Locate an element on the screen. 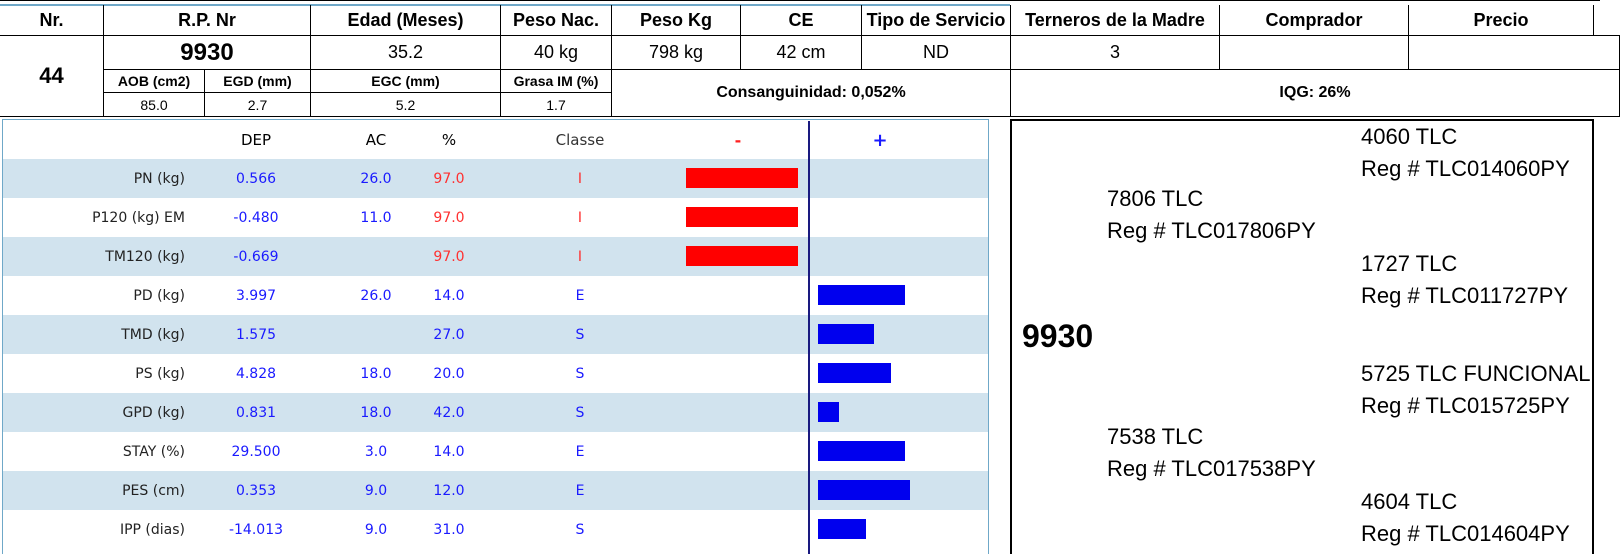 This screenshot has width=1620, height=554. trait-label: PD (kg) is located at coordinates (159, 295).